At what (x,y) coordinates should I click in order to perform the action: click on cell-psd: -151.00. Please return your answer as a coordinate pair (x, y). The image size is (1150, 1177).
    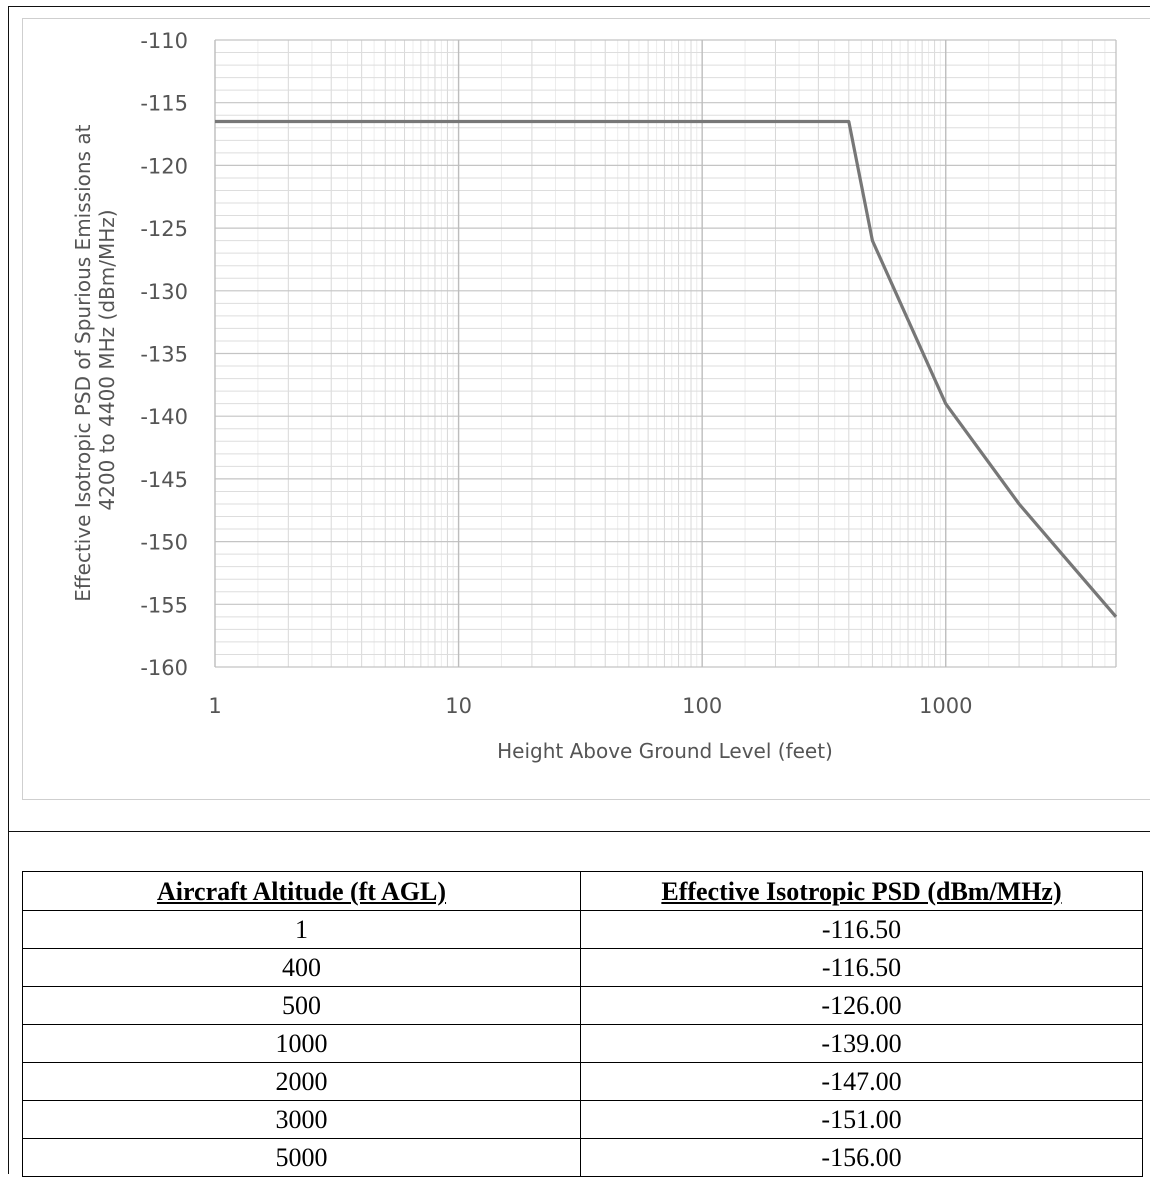
    Looking at the image, I should click on (861, 1119).